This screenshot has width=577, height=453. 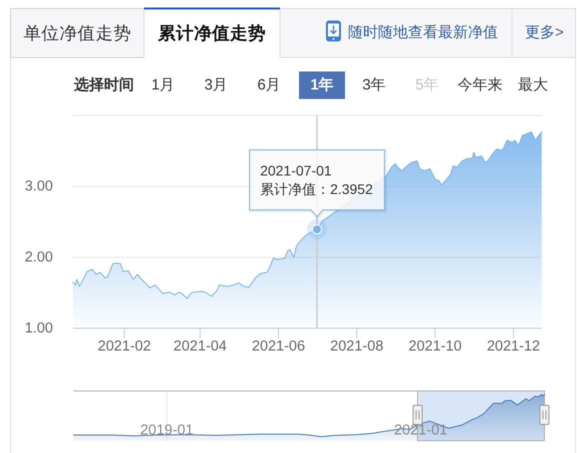 I want to click on text: 6月, so click(x=269, y=85).